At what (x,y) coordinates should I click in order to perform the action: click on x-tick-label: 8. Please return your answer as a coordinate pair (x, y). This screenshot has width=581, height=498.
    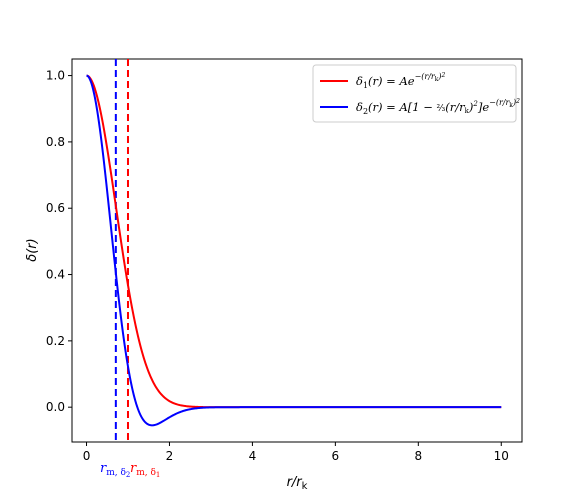
    Looking at the image, I should click on (418, 456).